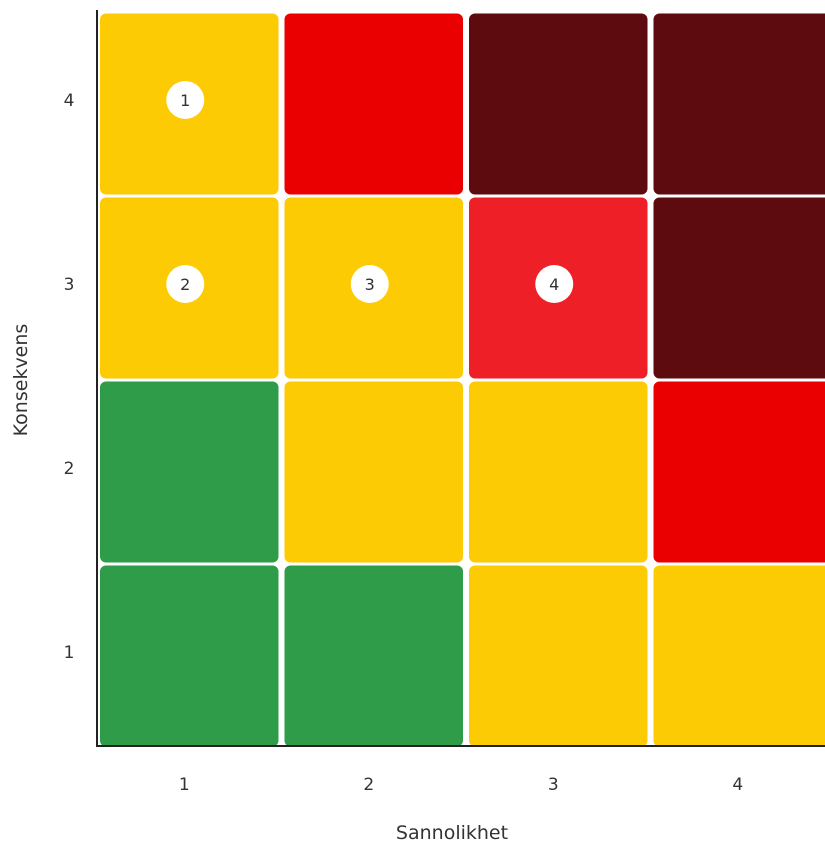 The height and width of the screenshot is (848, 825). I want to click on x-tick-label-3: 3, so click(553, 785).